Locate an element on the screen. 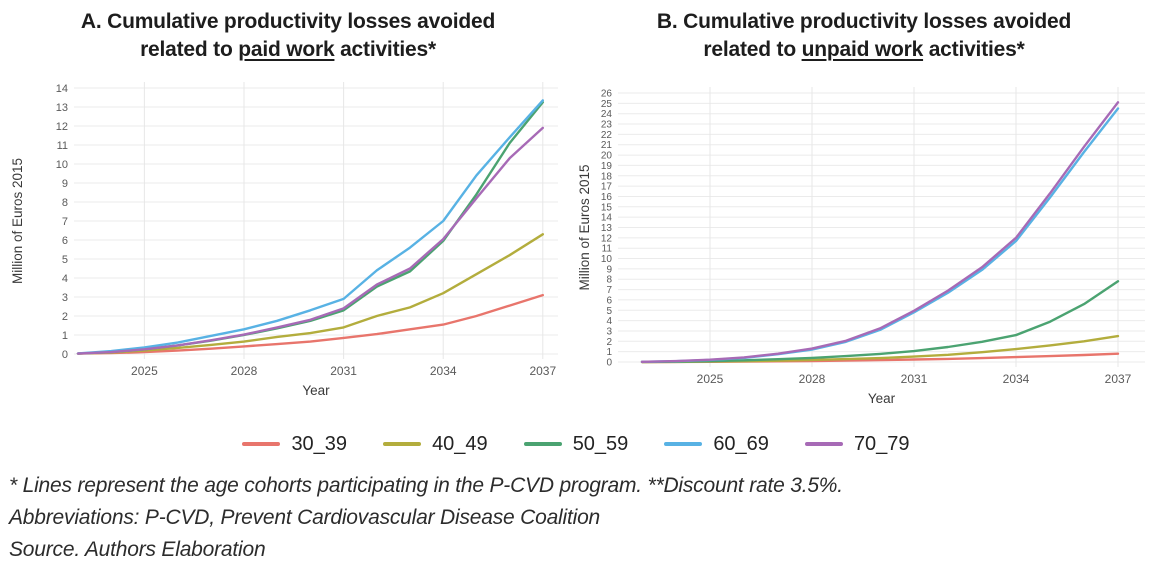 This screenshot has width=1152, height=574. y-tick-label: 26 is located at coordinates (607, 94).